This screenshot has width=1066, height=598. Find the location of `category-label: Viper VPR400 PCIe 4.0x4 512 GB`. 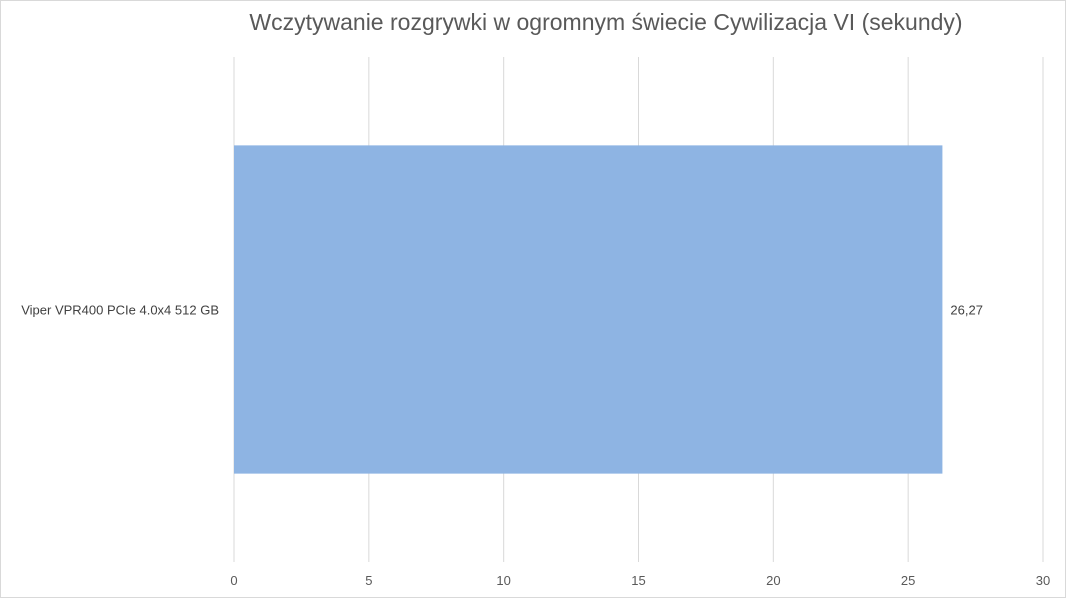

category-label: Viper VPR400 PCIe 4.0x4 512 GB is located at coordinates (120, 310).